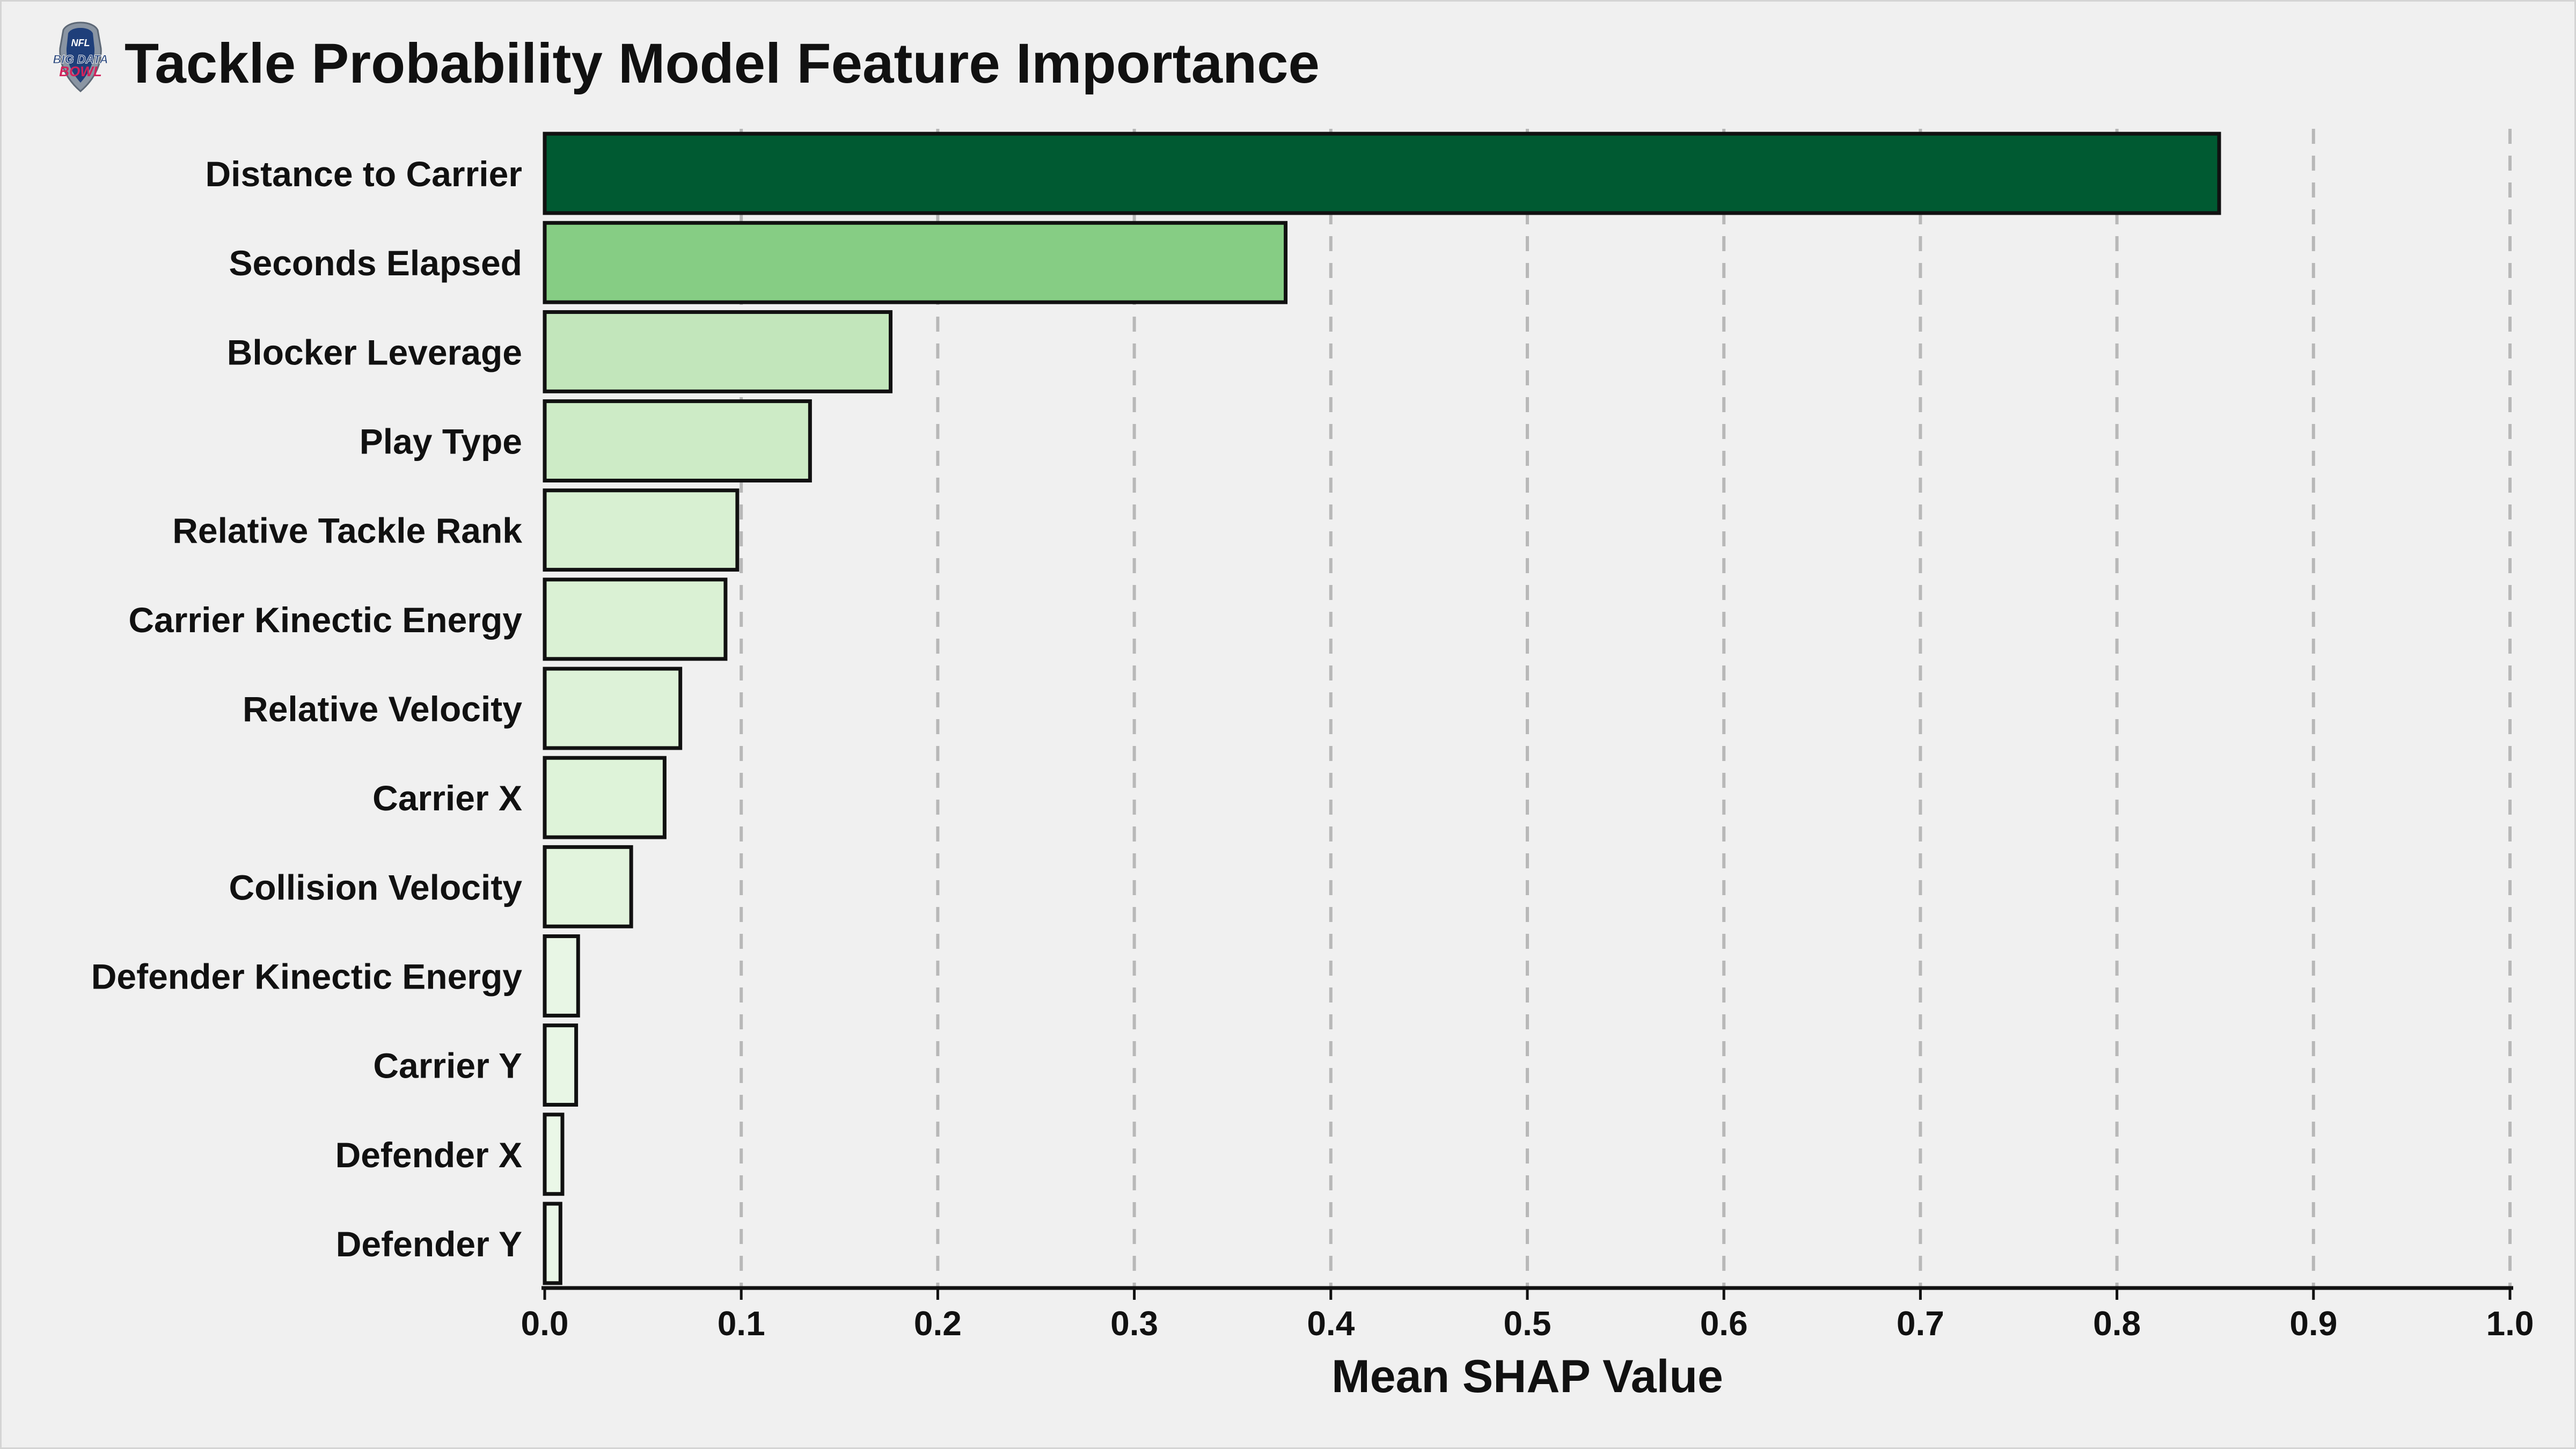 The image size is (2576, 1449). What do you see at coordinates (1331, 1323) in the screenshot?
I see `x-tick-label: 0.4` at bounding box center [1331, 1323].